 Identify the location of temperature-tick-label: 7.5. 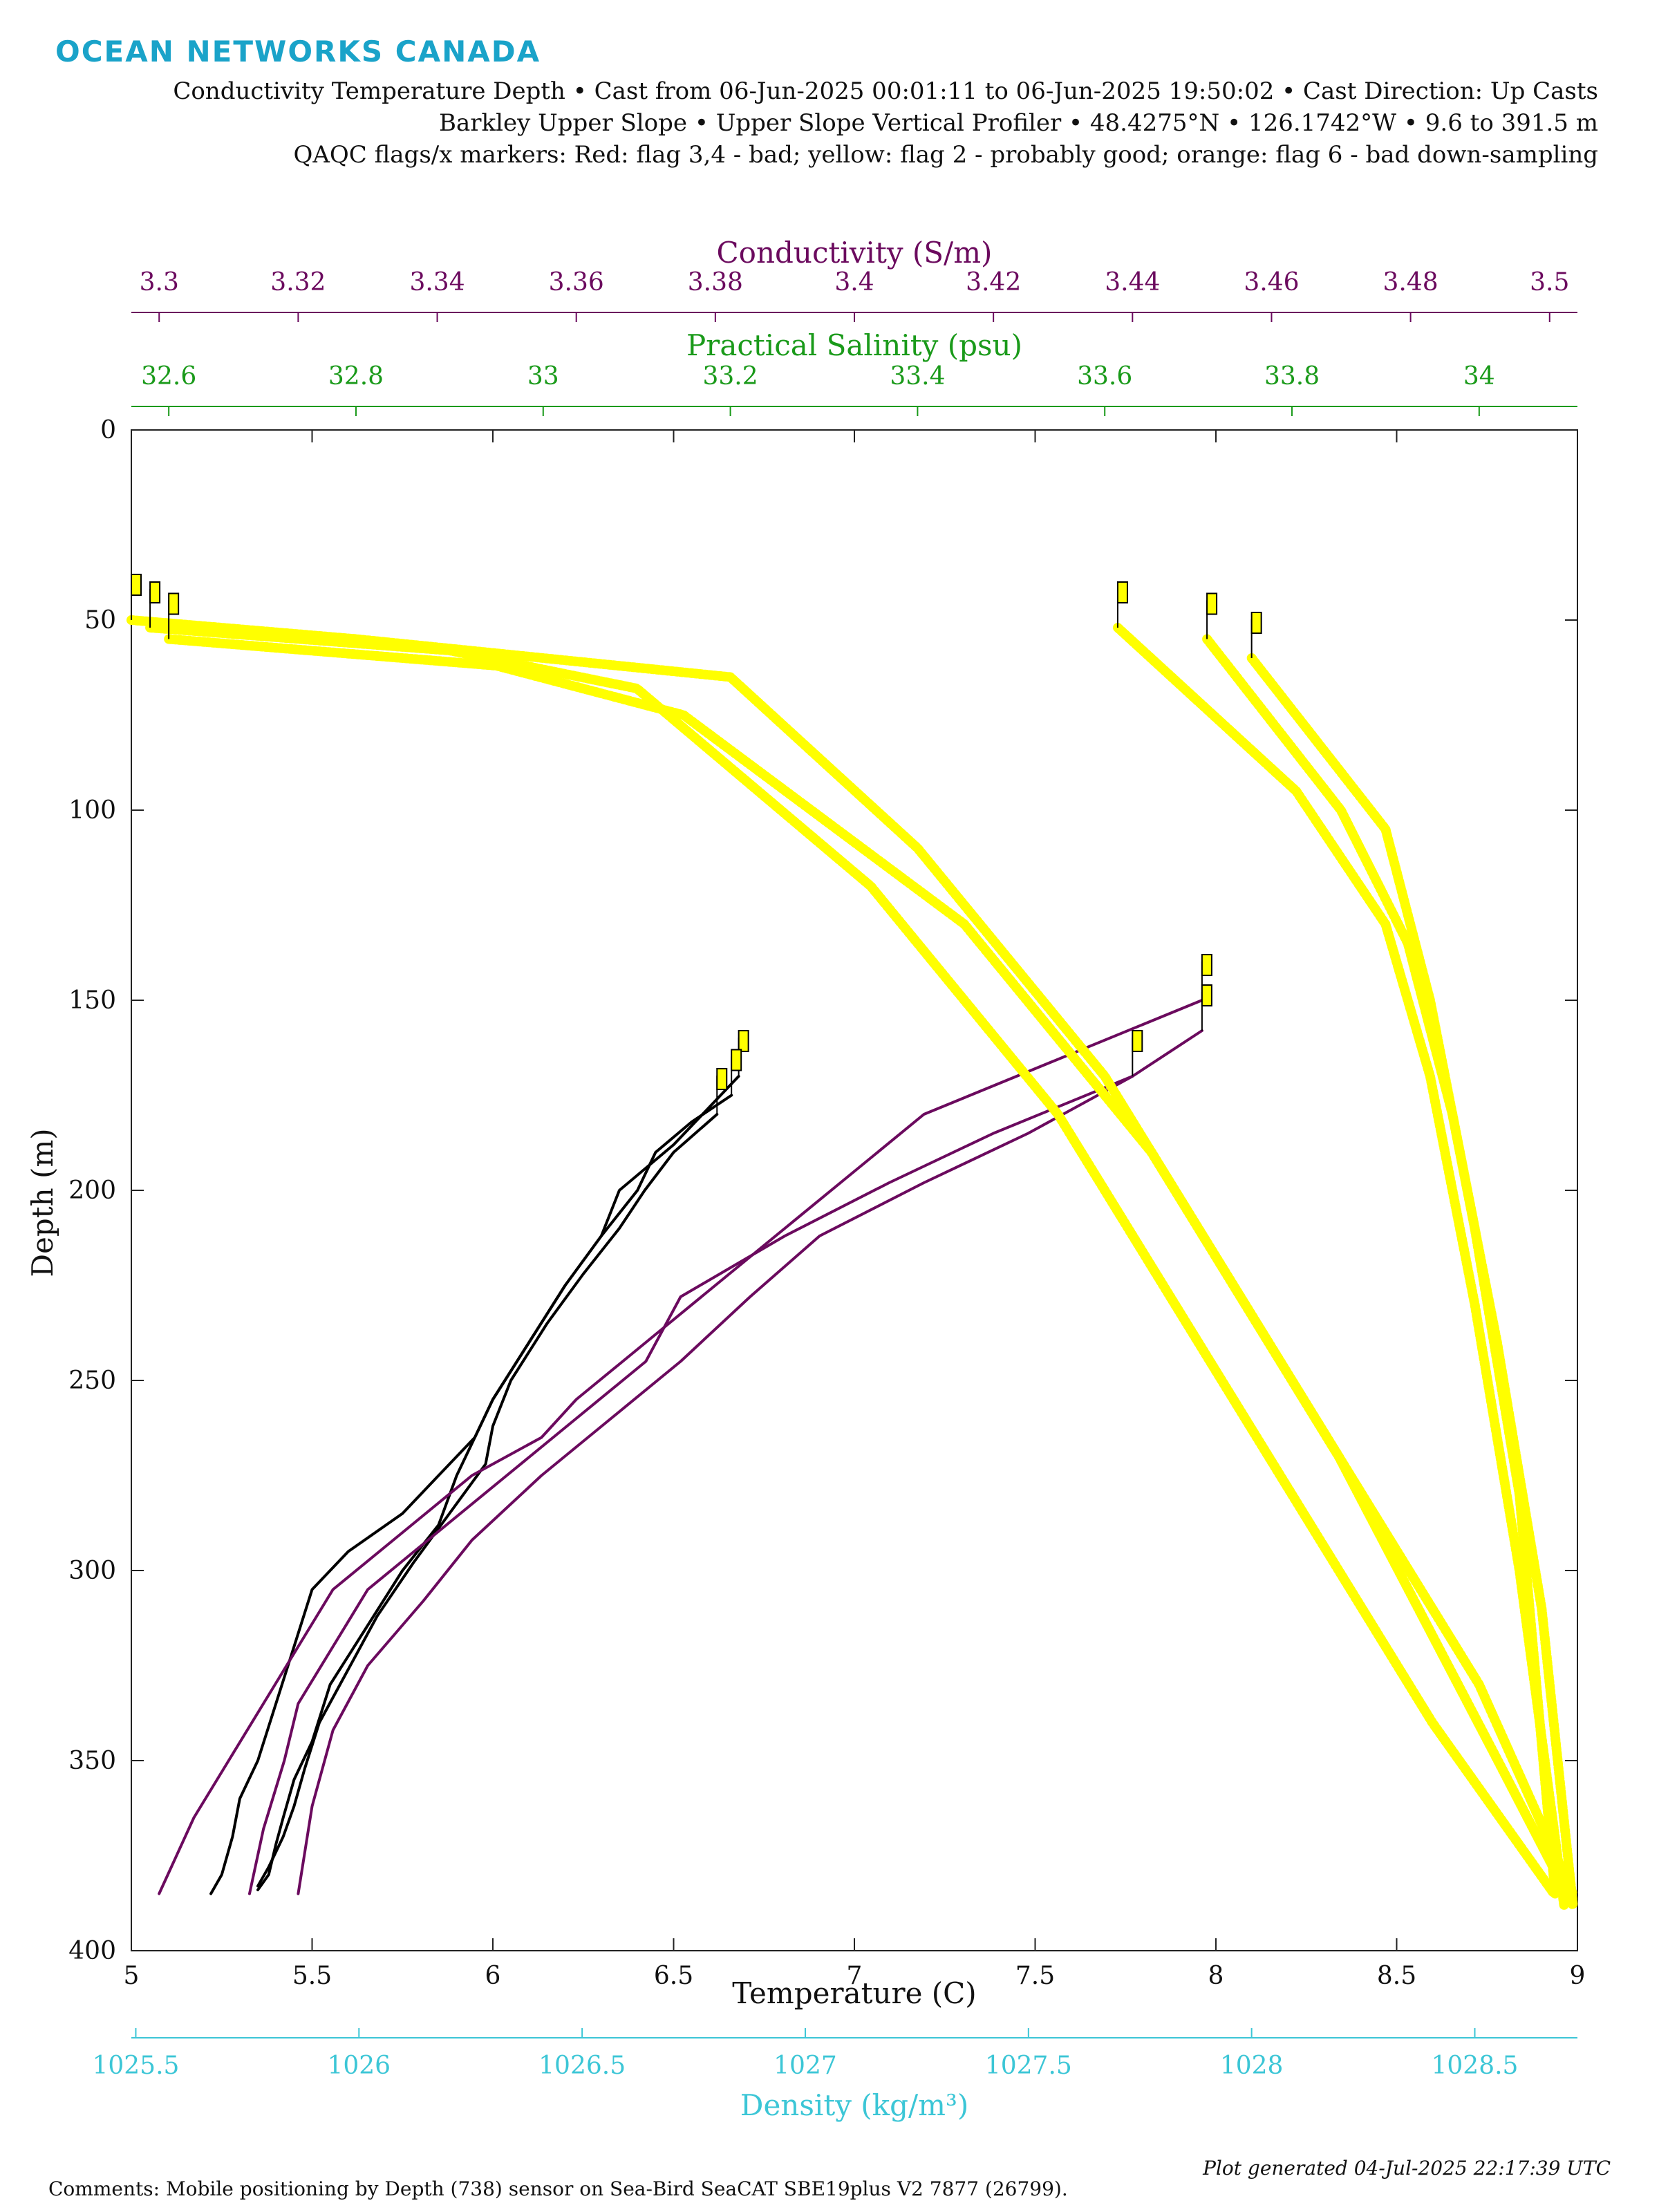
(1035, 1976).